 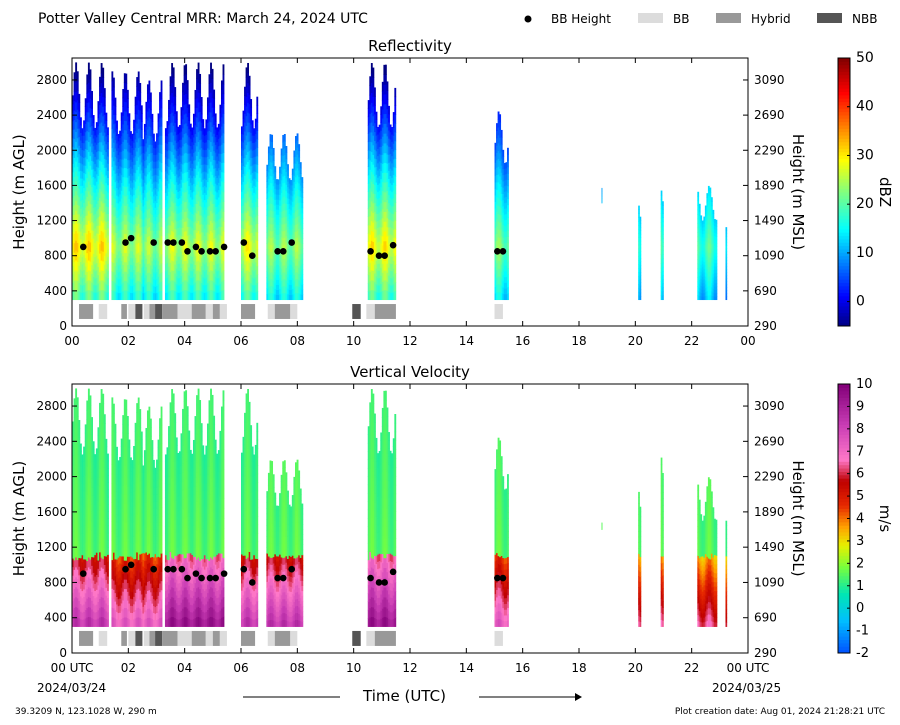 I want to click on x-tick-label: 10, so click(x=353, y=341).